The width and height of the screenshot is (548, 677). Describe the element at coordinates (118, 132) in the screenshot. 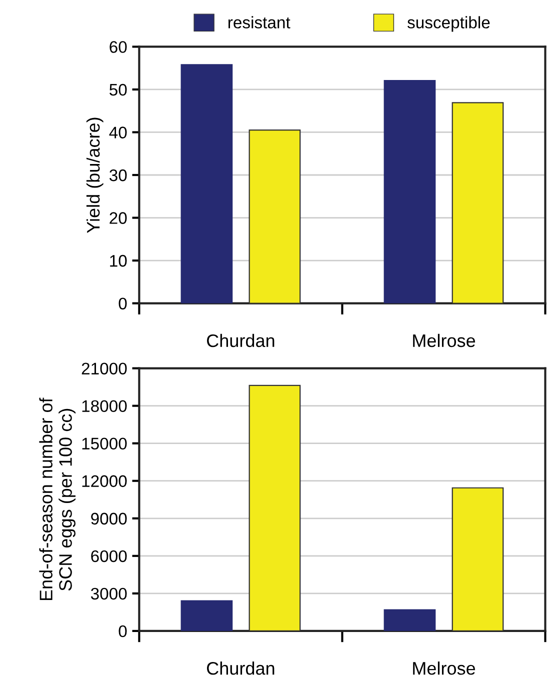

I see `y-tick-label: 40` at that location.